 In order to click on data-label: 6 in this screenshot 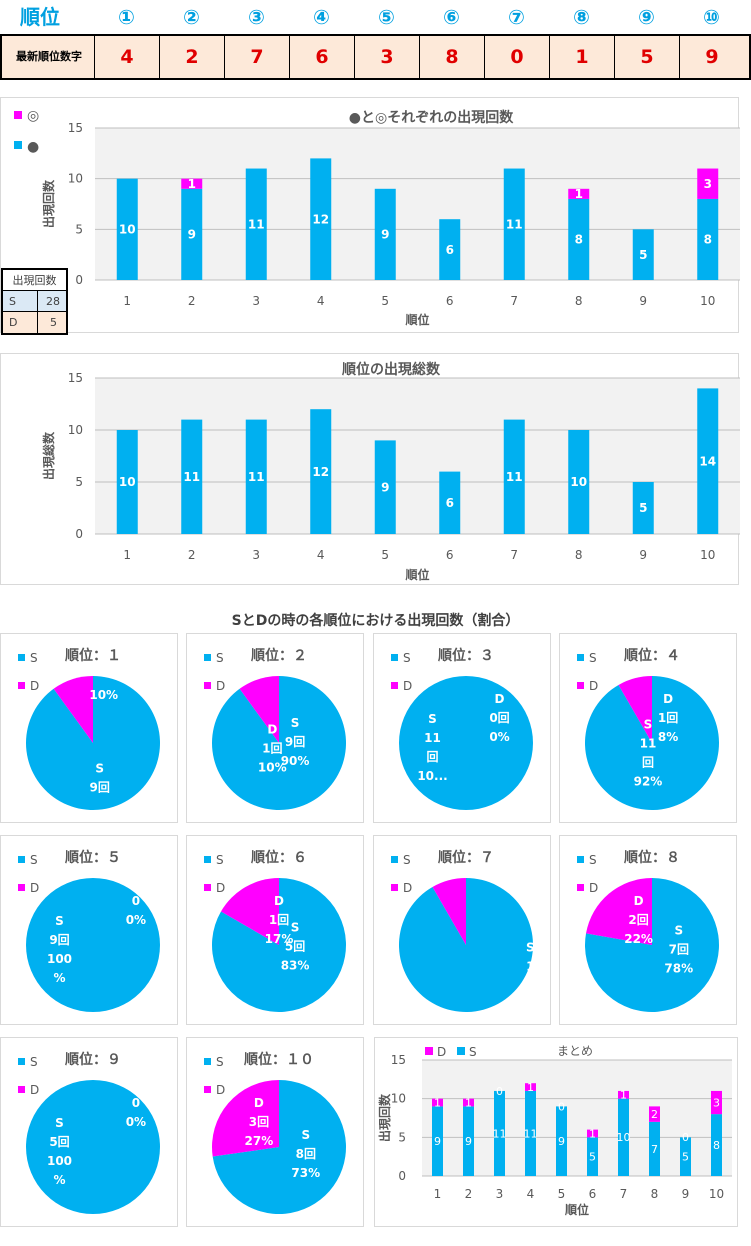, I will do `click(450, 250)`.